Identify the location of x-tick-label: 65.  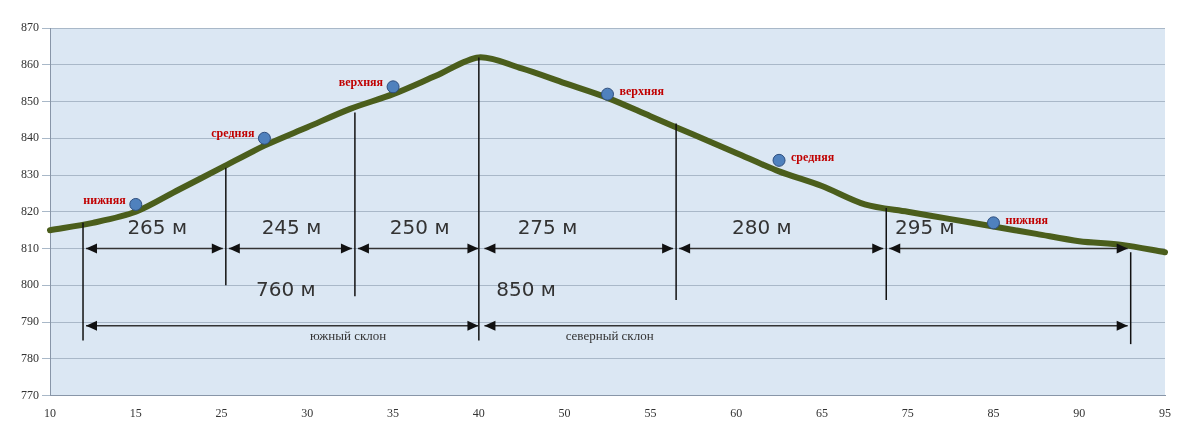
(821, 412).